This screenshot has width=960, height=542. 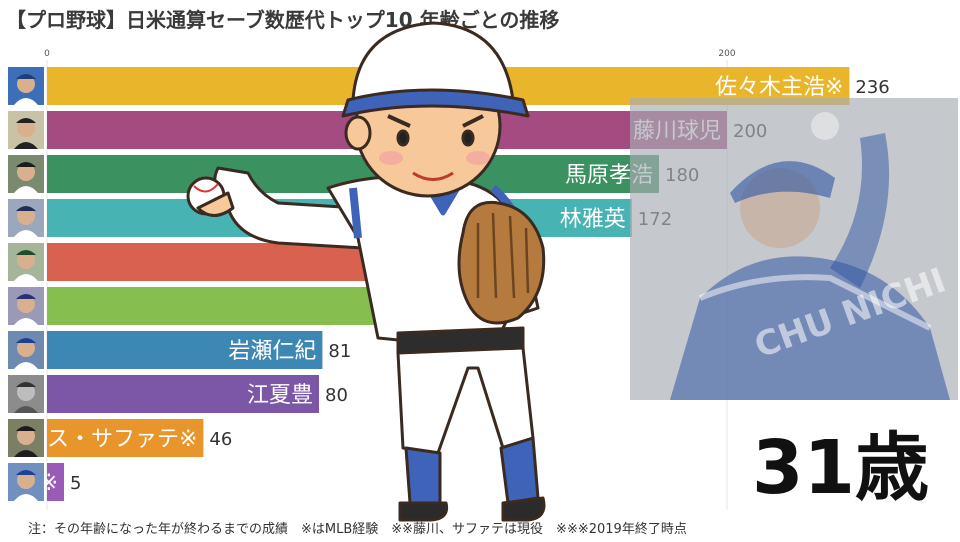 I want to click on bar-label-8: 江夏豊, so click(x=280, y=395).